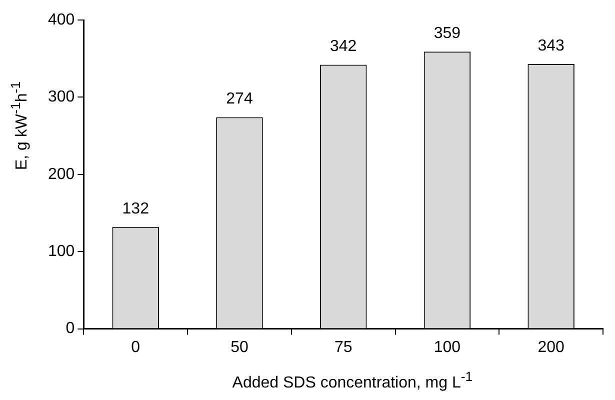  What do you see at coordinates (61, 19) in the screenshot?
I see `y-tick-label: 400` at bounding box center [61, 19].